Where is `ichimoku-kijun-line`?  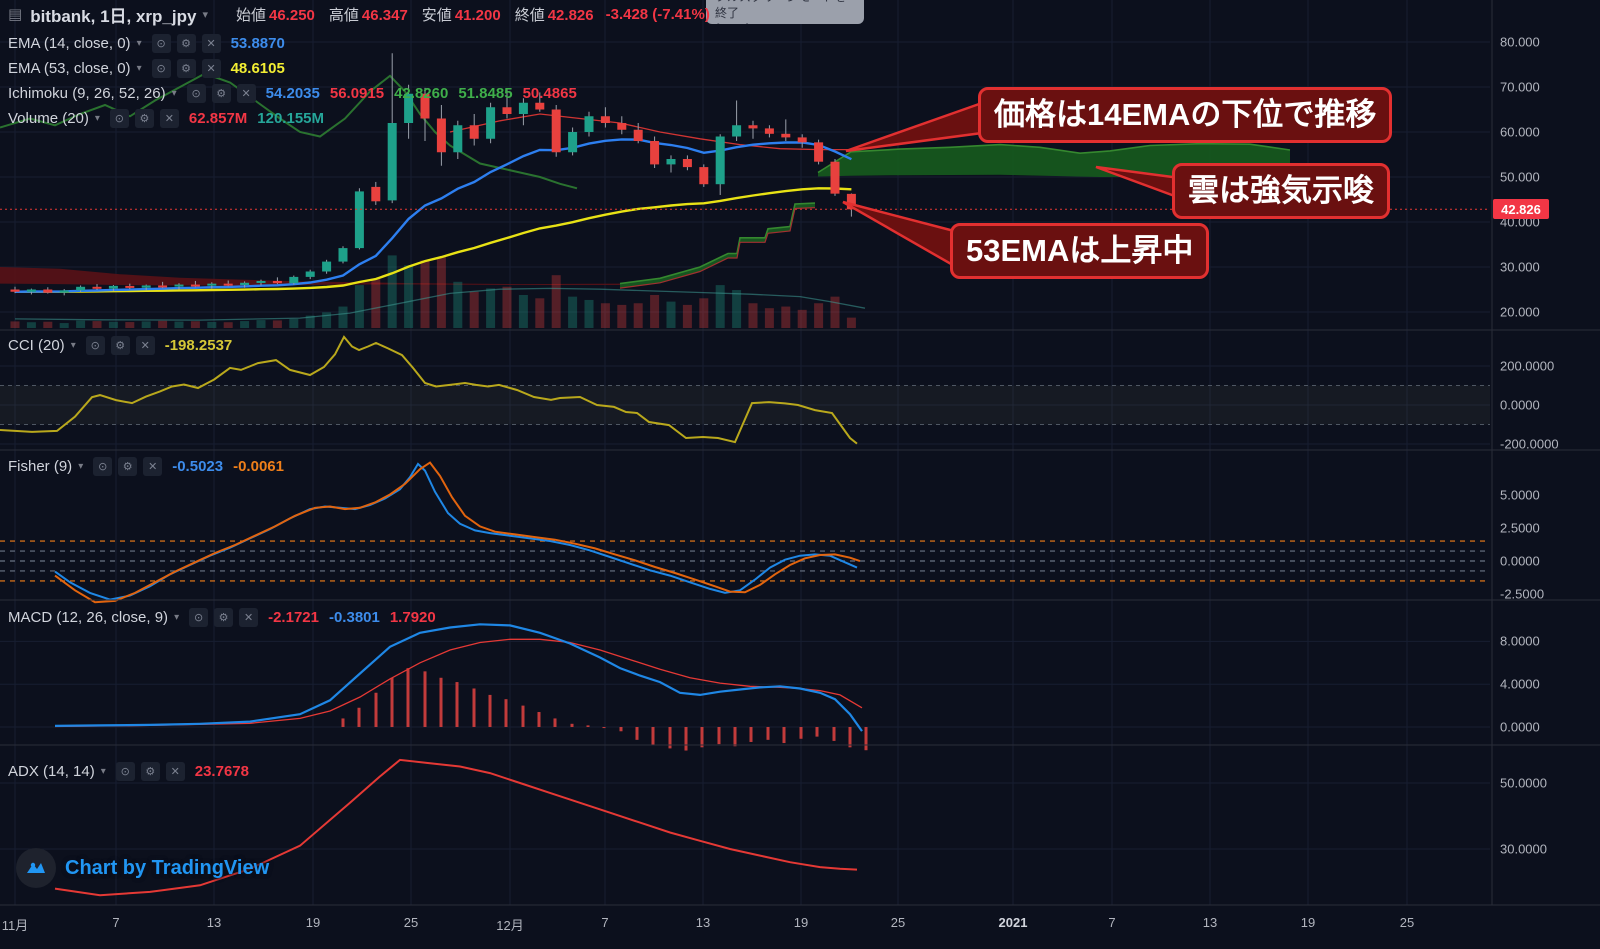 ichimoku-kijun-line is located at coordinates (650, 132).